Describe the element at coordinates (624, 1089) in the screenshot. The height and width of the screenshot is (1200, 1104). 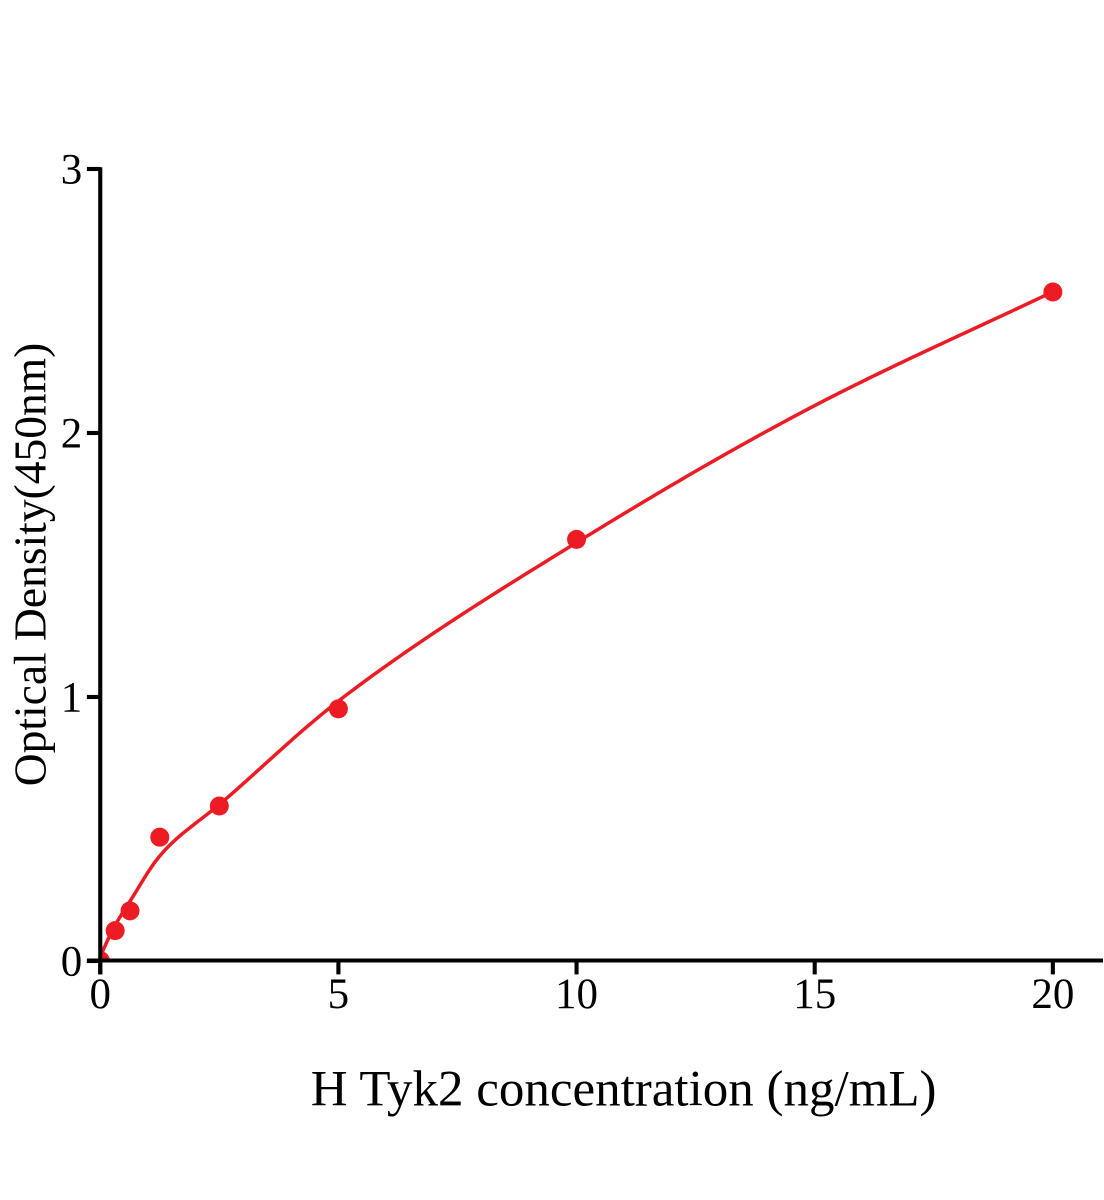
I see `svg-text: H Tyk2 concentration (ng/mL)` at that location.